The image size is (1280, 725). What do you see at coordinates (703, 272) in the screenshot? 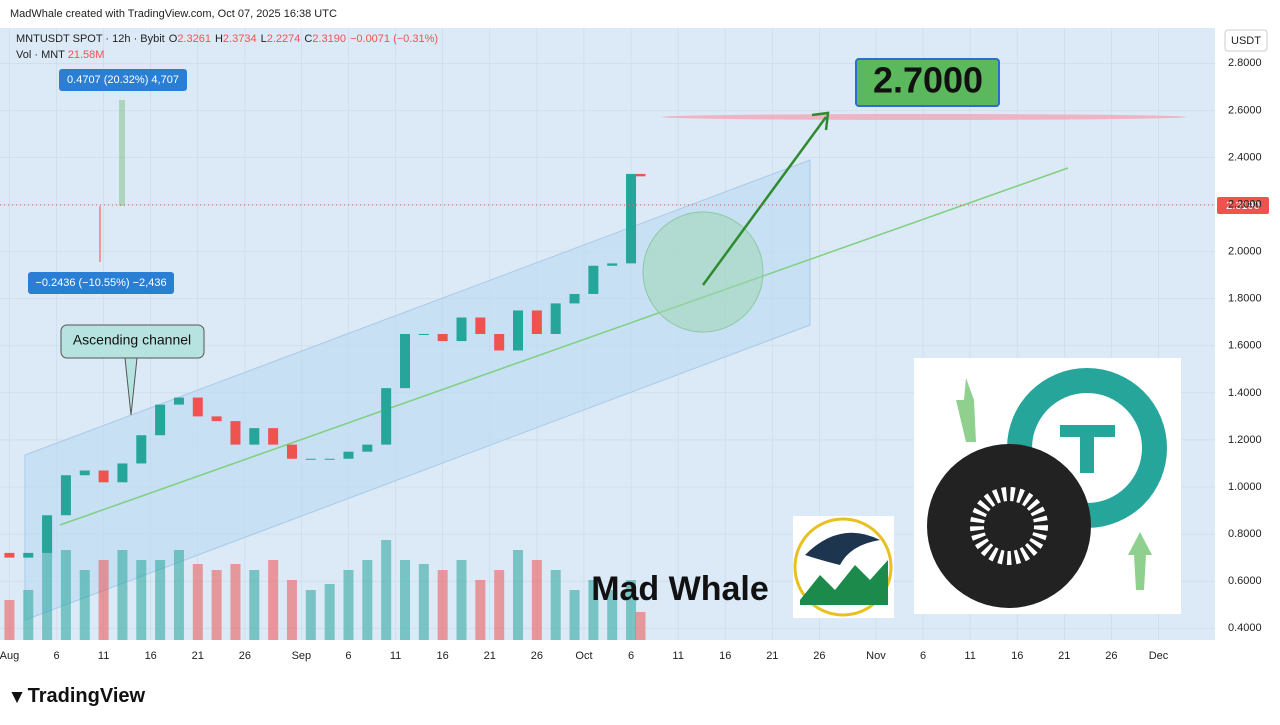
I see `target-zone` at bounding box center [703, 272].